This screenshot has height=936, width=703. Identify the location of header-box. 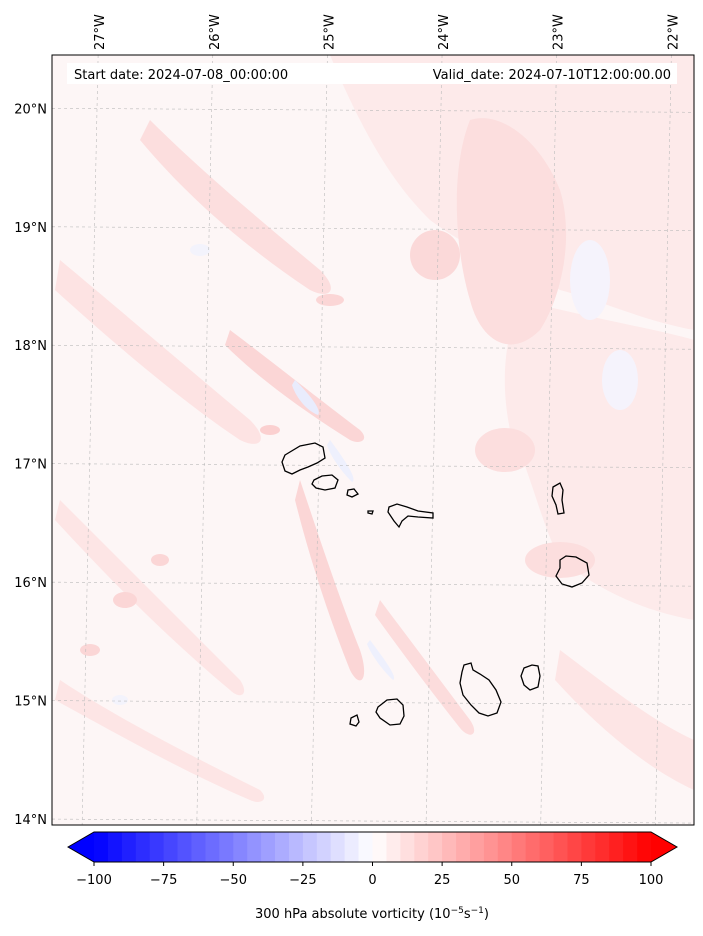
(372, 73).